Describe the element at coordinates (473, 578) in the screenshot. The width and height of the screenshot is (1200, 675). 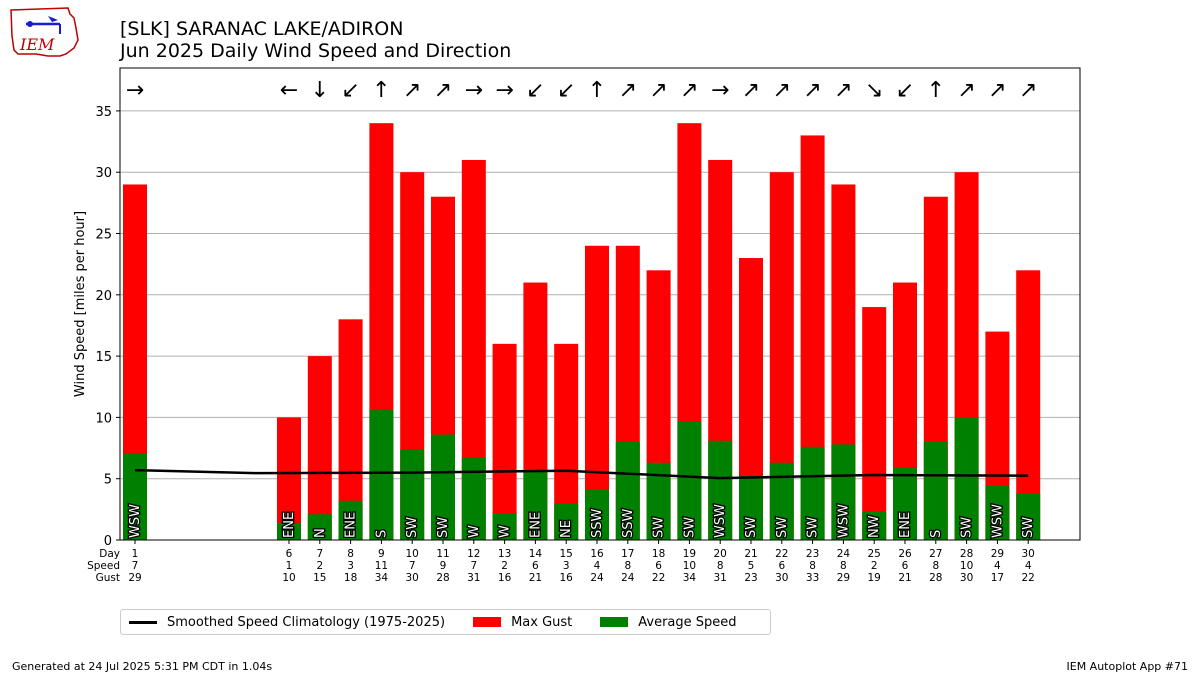
I see `x-tick-label: 31` at that location.